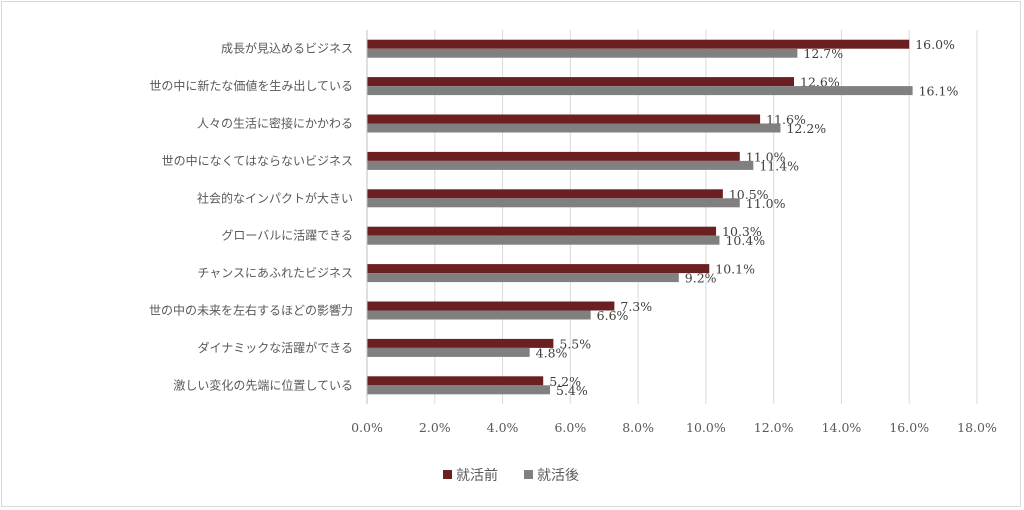 This screenshot has width=1024, height=510. I want to click on data-label: 9.2%, so click(701, 278).